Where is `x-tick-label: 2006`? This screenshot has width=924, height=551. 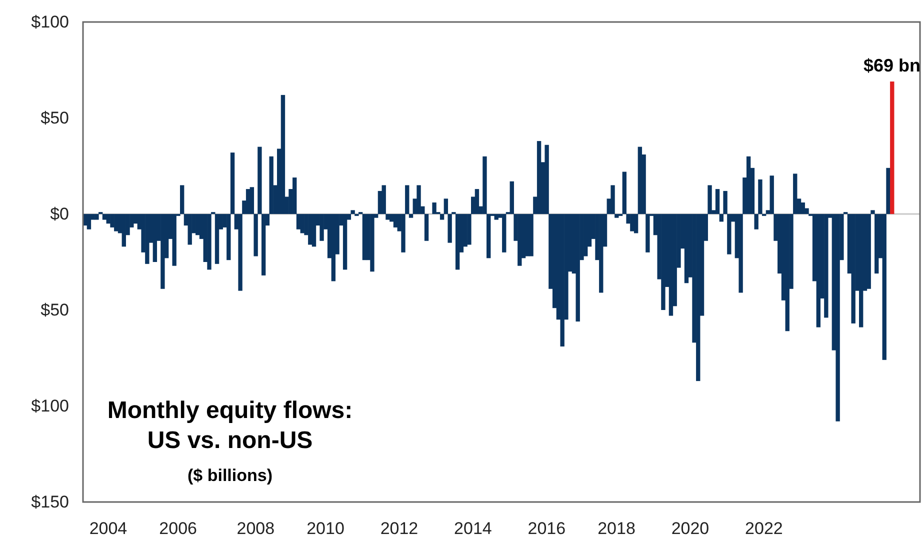
x-tick-label: 2006 is located at coordinates (178, 528).